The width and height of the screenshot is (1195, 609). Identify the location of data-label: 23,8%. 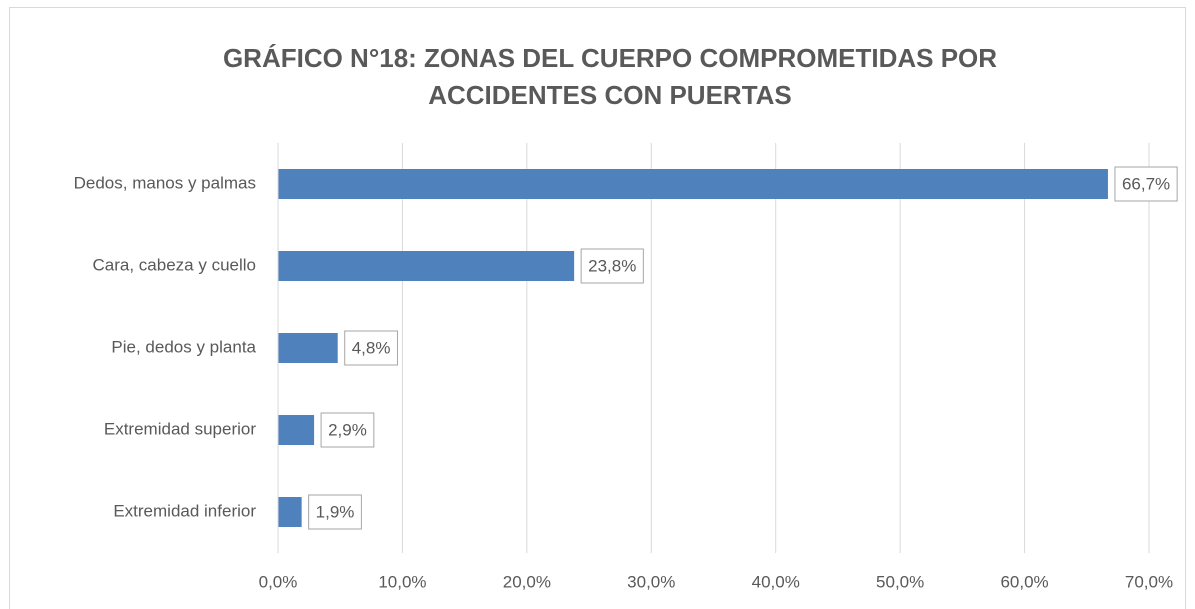
(612, 265).